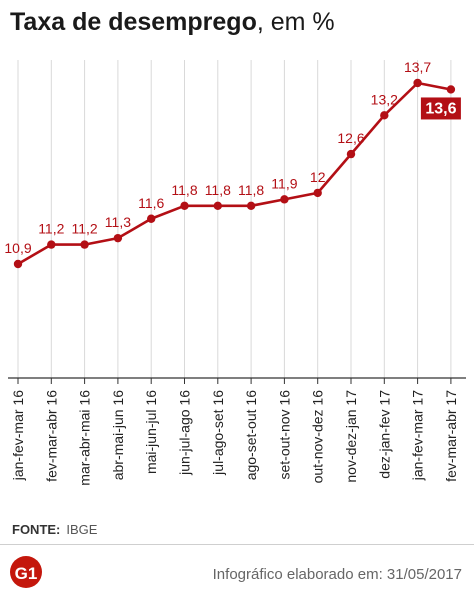 The width and height of the screenshot is (474, 609). Describe the element at coordinates (118, 435) in the screenshot. I see `x-tick-label: abr-mai-jun 16` at that location.